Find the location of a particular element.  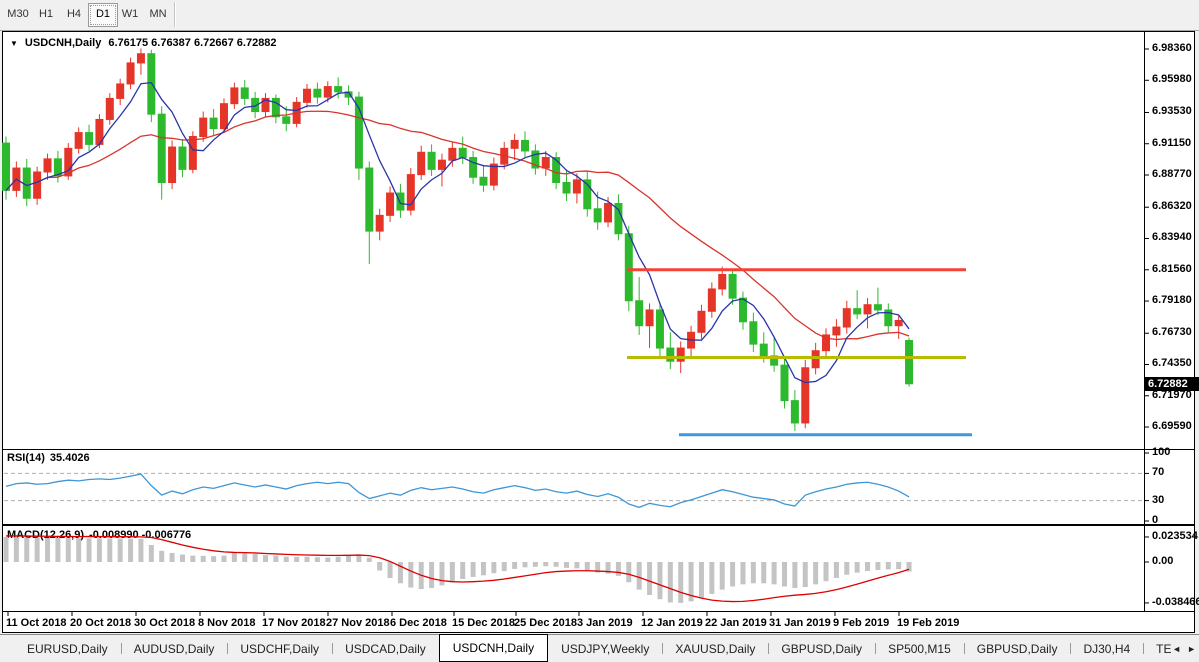

symbol-dropdown-icon: ▼ is located at coordinates (14, 43).